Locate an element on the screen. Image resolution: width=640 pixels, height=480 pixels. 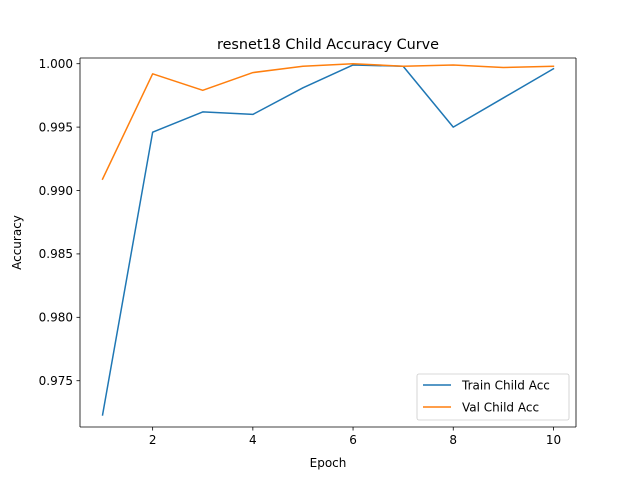
y-tick-label-4: 0.995 is located at coordinates (56, 127).